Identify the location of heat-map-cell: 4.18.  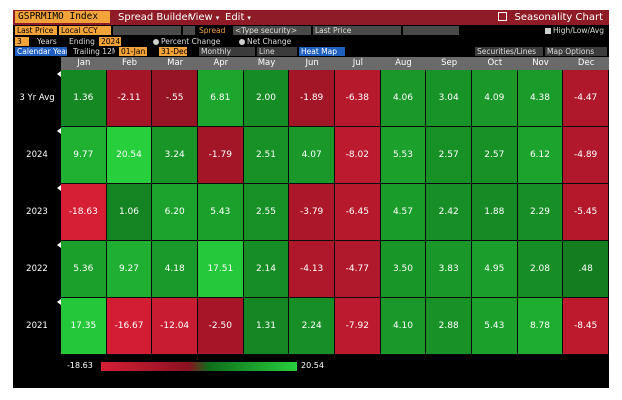
(175, 269).